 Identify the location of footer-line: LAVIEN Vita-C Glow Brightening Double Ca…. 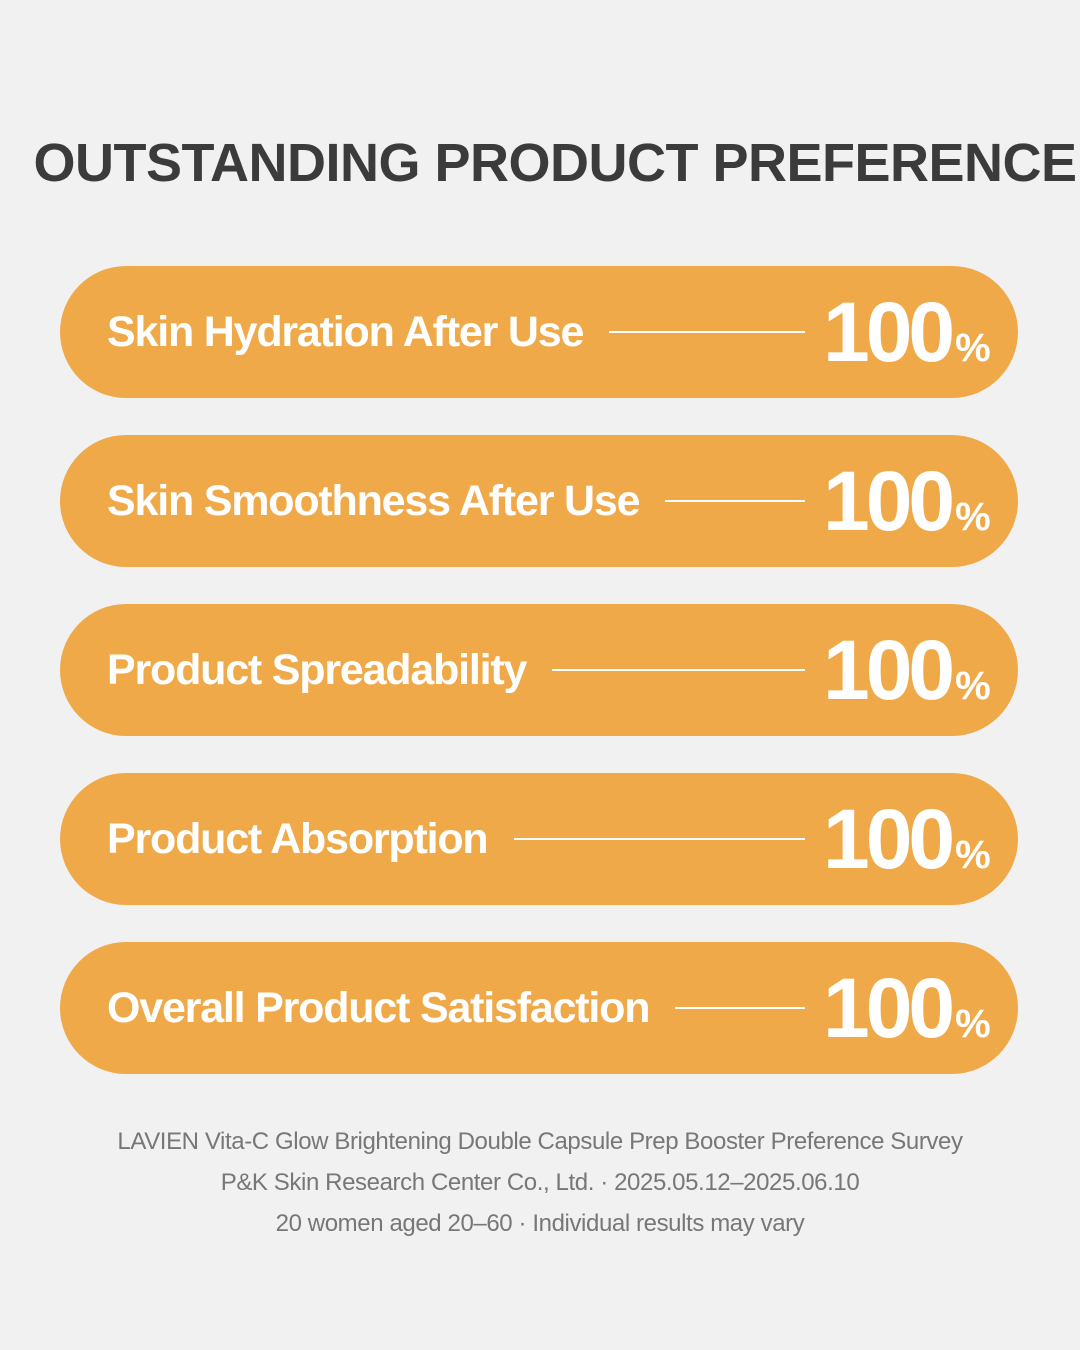
(540, 1141).